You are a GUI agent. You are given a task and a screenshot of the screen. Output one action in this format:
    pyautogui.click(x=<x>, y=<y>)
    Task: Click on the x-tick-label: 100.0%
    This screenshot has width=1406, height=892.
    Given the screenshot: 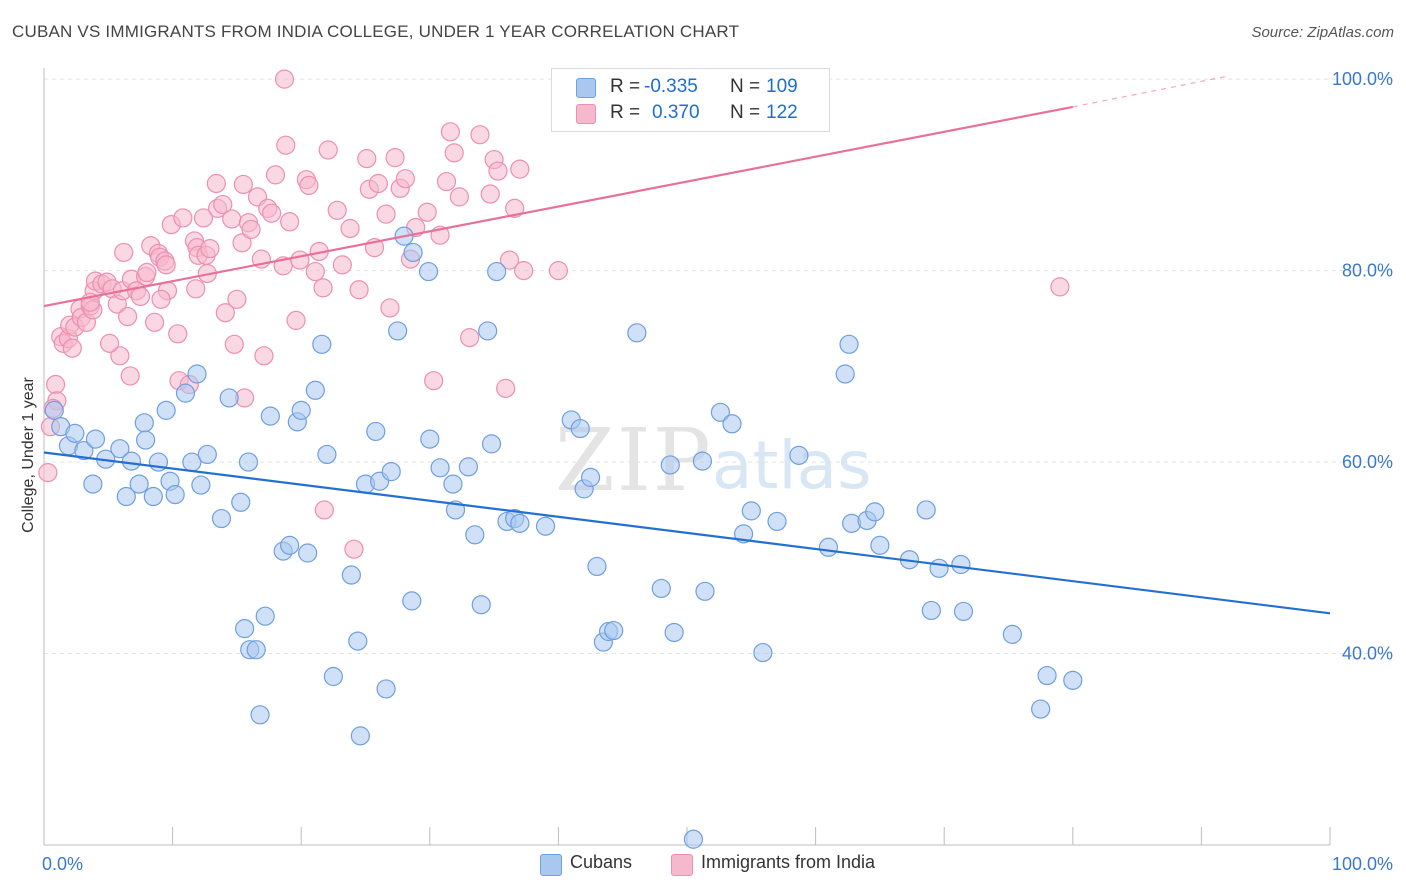 What is the action you would take?
    pyautogui.click(x=1362, y=864)
    